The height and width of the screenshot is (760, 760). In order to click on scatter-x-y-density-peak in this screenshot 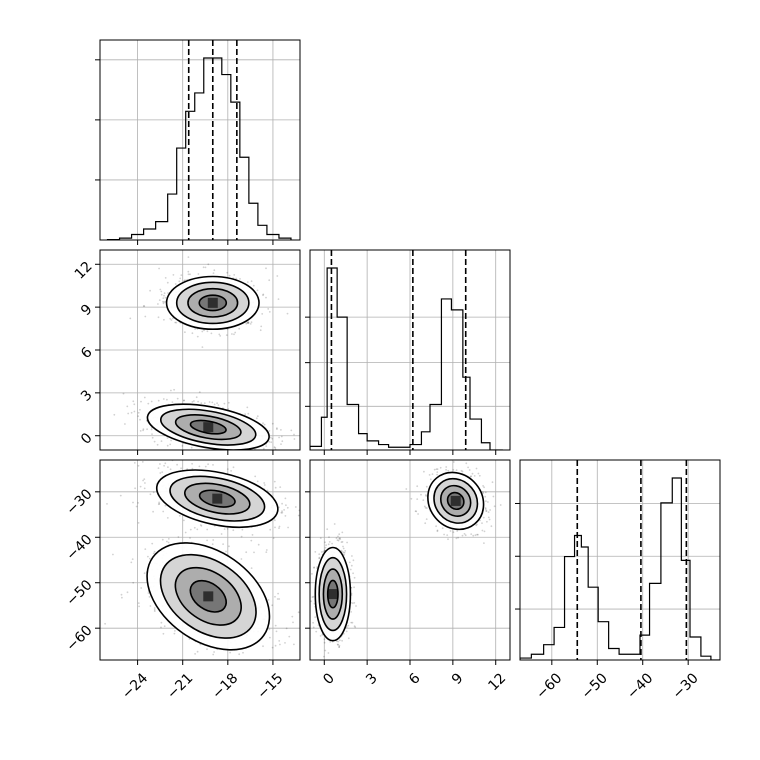, I will do `click(212, 302)`.